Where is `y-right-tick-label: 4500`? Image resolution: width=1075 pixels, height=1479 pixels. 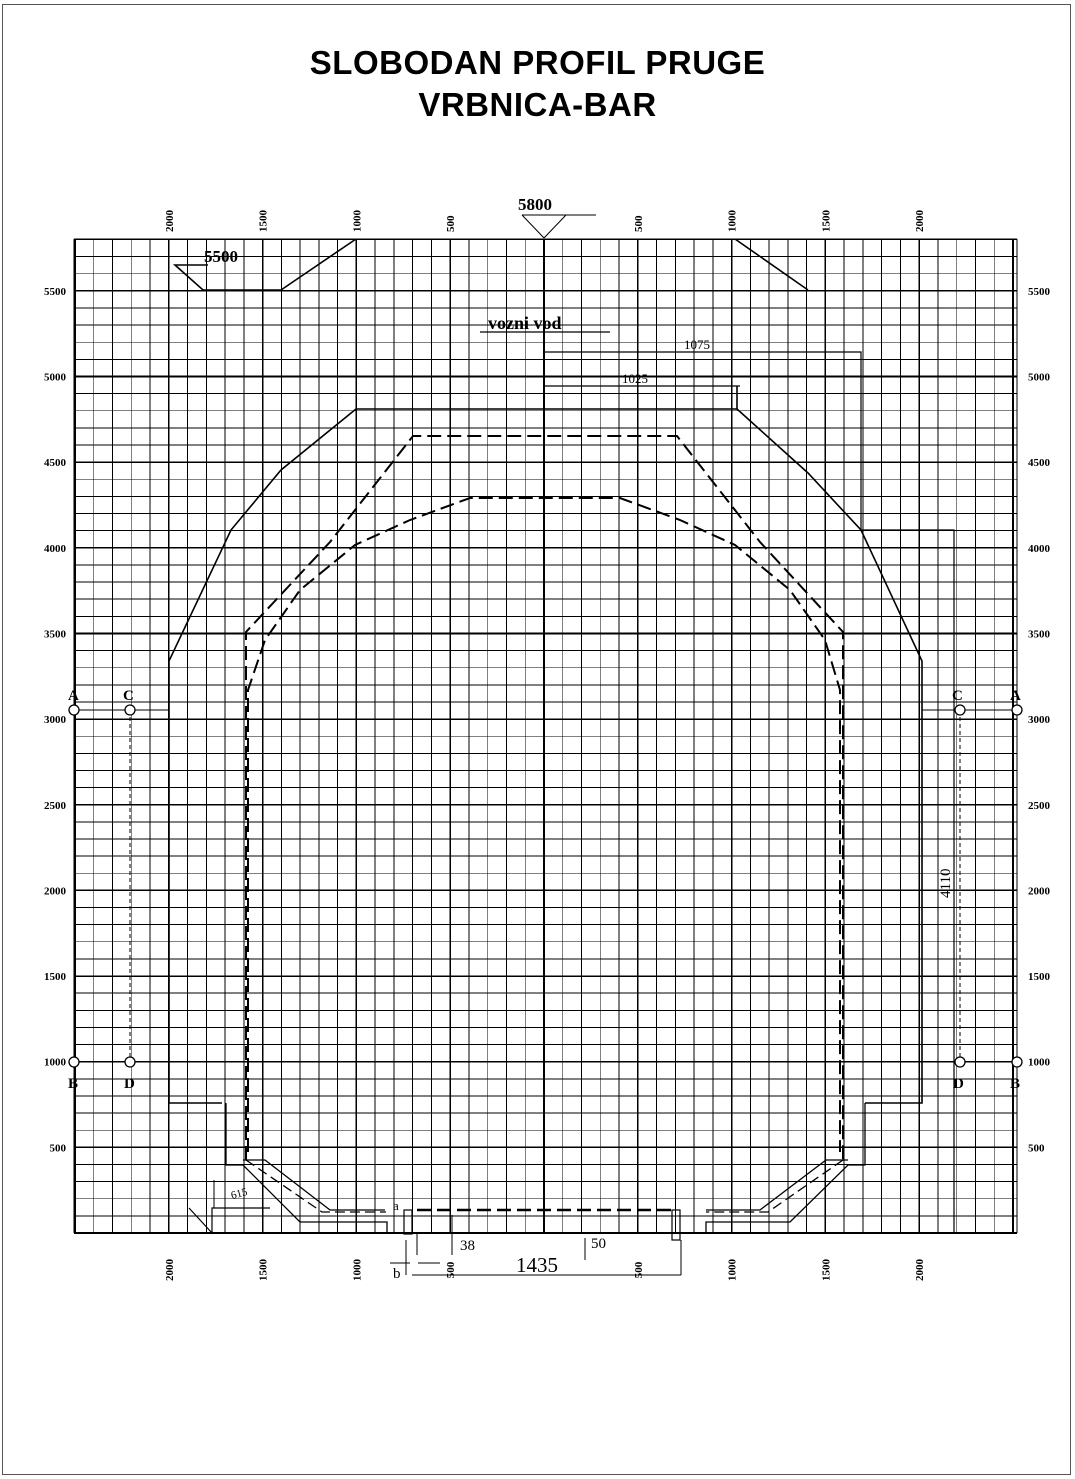 y-right-tick-label: 4500 is located at coordinates (1039, 463).